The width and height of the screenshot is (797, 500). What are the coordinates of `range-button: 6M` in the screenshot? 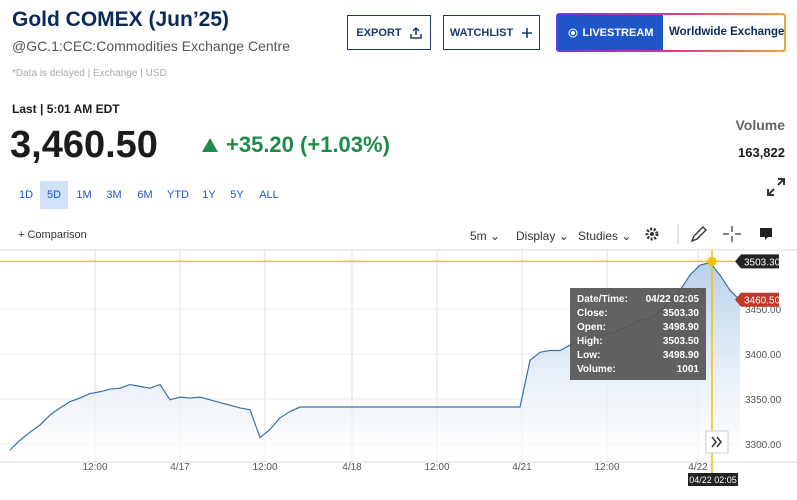 It's located at (145, 195).